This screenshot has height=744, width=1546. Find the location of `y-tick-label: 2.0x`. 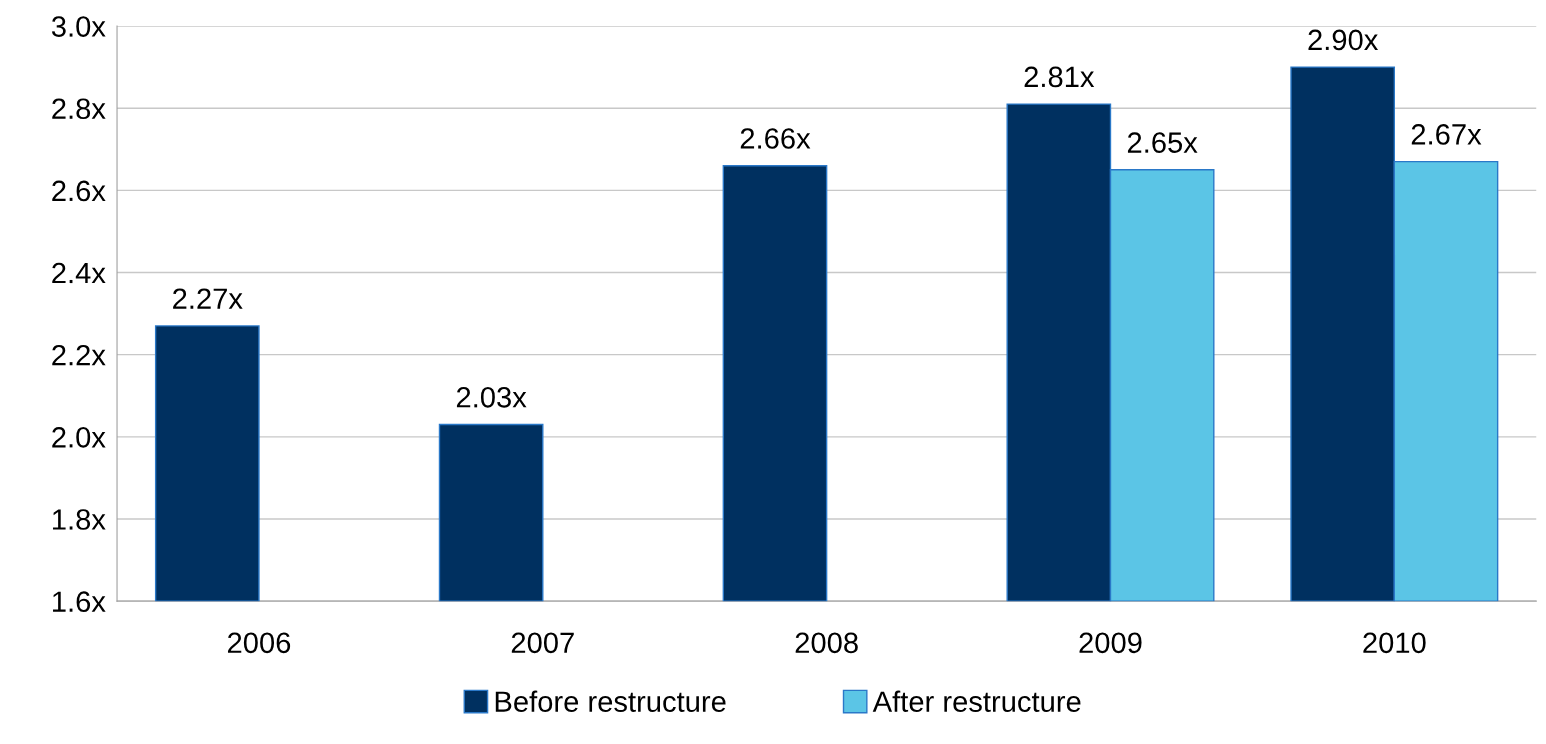

y-tick-label: 2.0x is located at coordinates (79, 437).